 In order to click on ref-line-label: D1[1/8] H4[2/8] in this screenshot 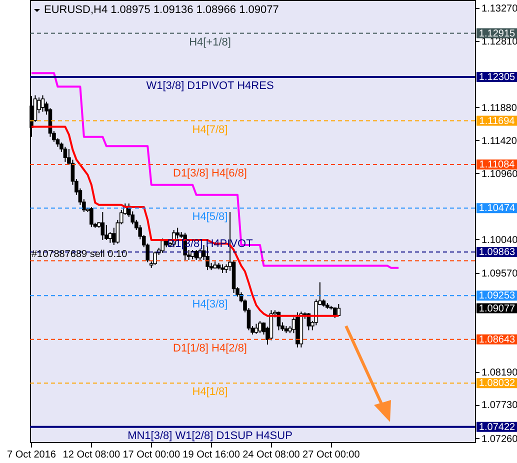, I will do `click(210, 348)`.